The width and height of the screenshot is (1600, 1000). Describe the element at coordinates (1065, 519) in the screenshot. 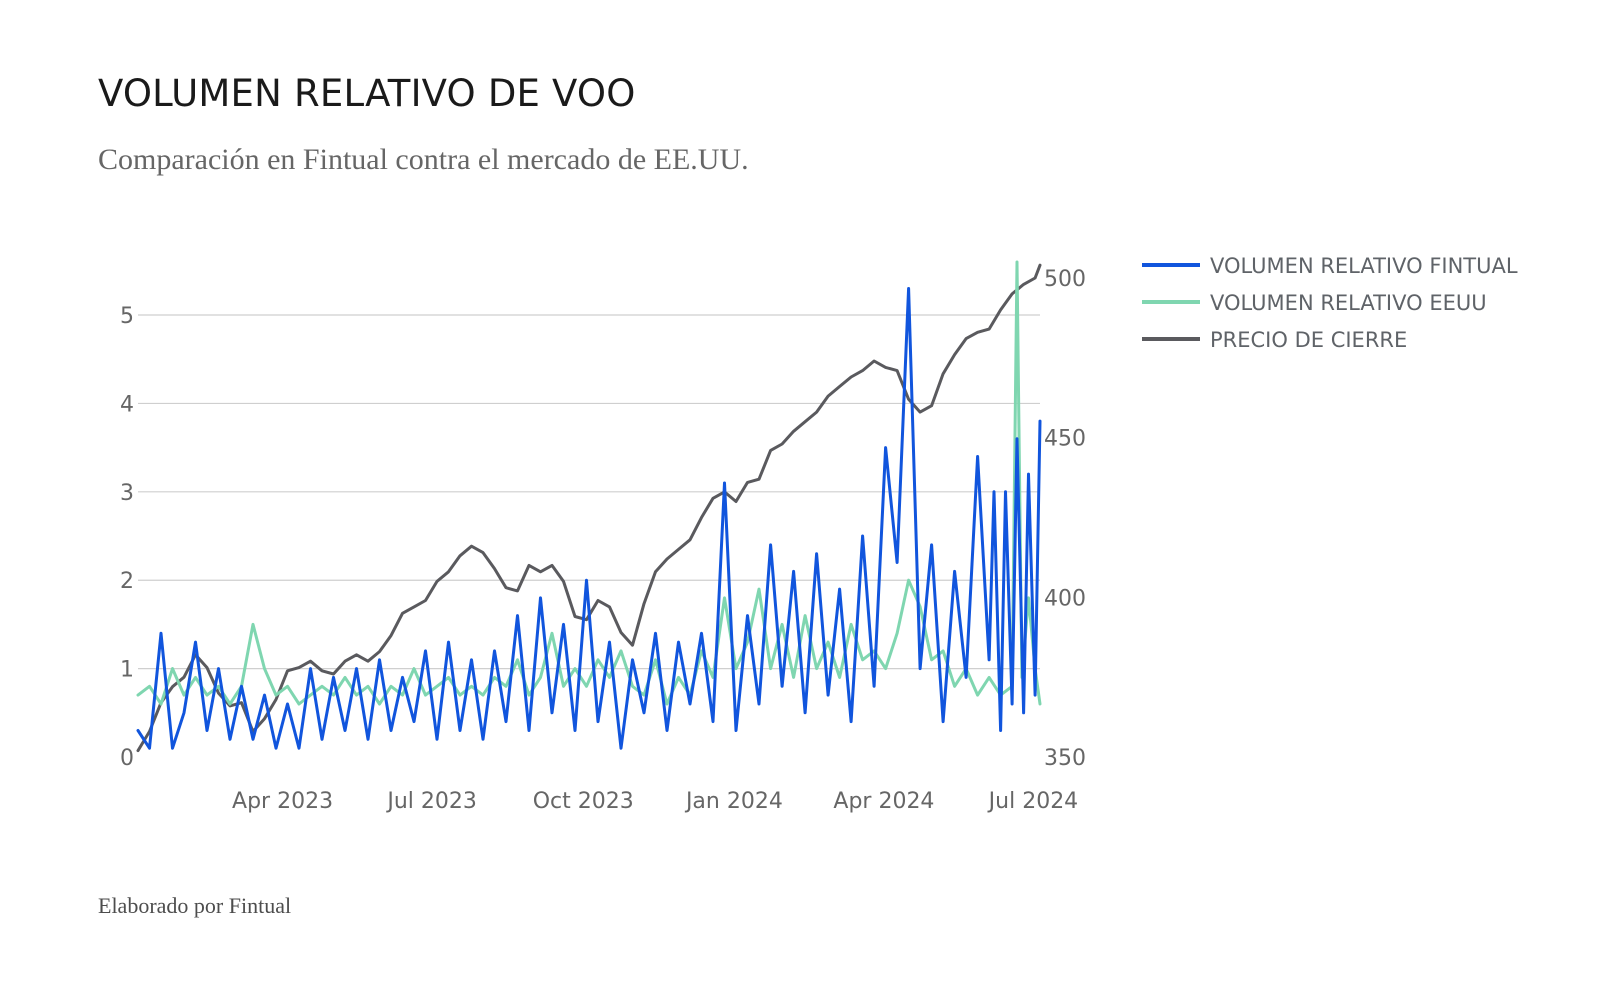

I see `y-axis-right: 350 400 450 500` at that location.